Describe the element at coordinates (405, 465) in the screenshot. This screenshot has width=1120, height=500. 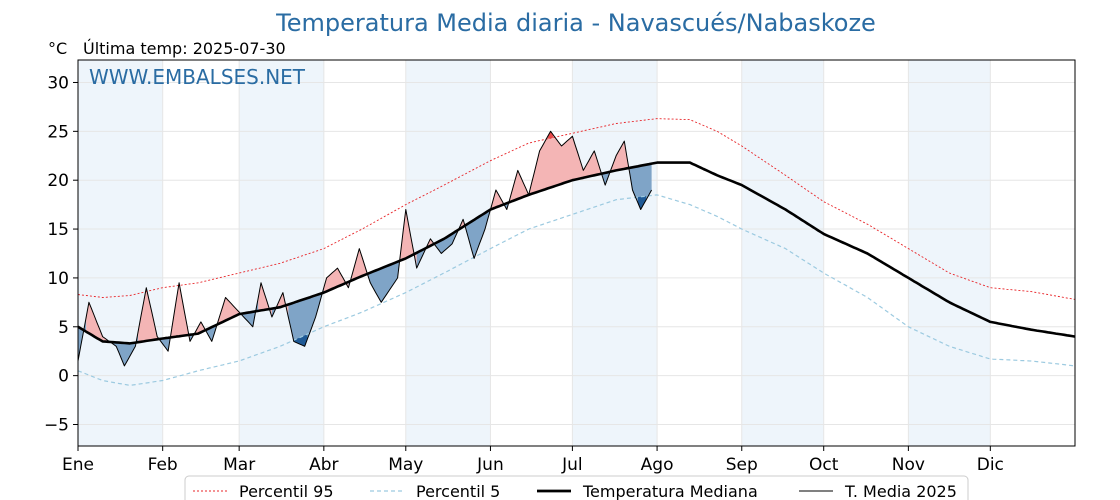
I see `x-tick-label-4: May` at that location.